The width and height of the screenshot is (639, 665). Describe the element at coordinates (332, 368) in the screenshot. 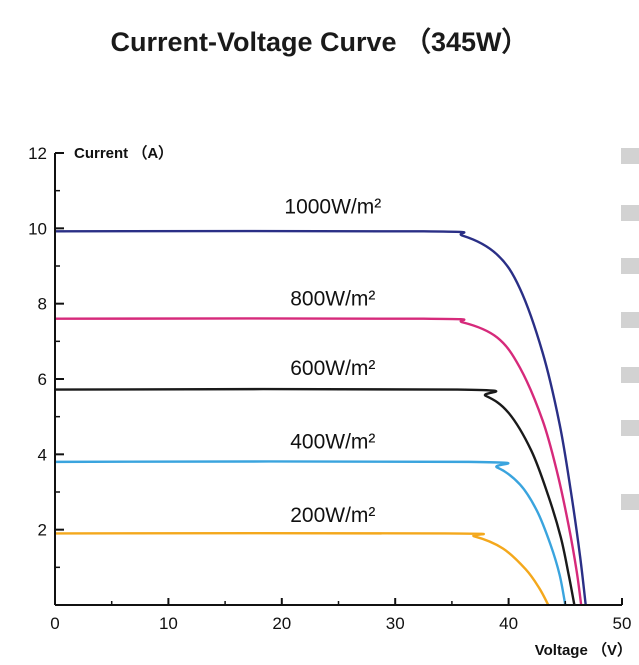

I see `series-label: 600W/m²` at that location.